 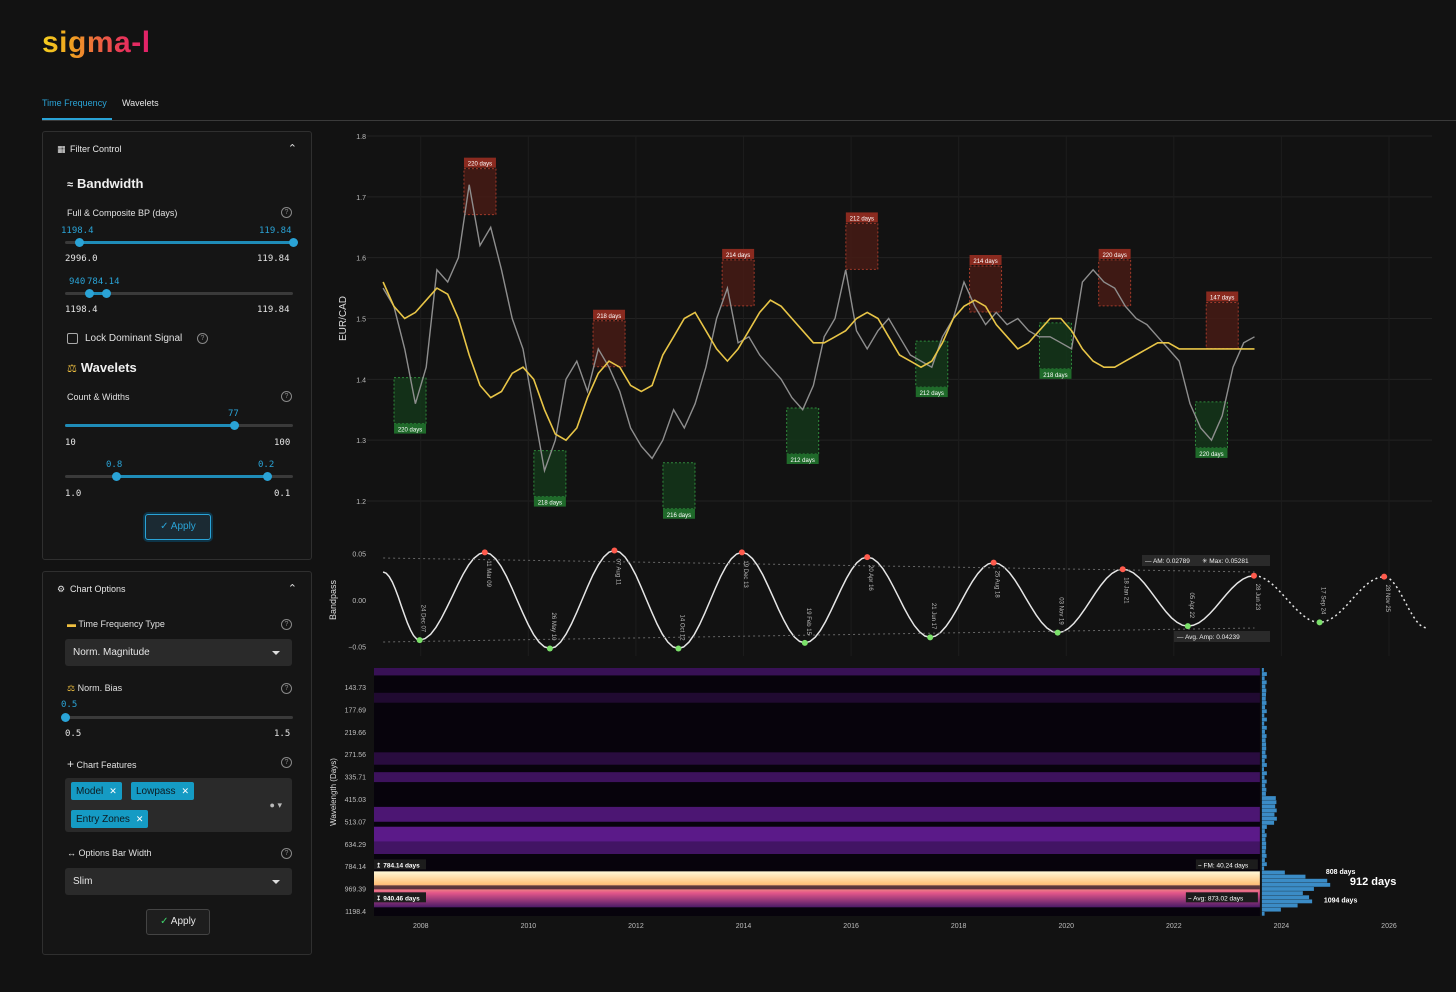 What do you see at coordinates (122, 213) in the screenshot?
I see `bandwidth-label: Full & Composite BP (days)` at bounding box center [122, 213].